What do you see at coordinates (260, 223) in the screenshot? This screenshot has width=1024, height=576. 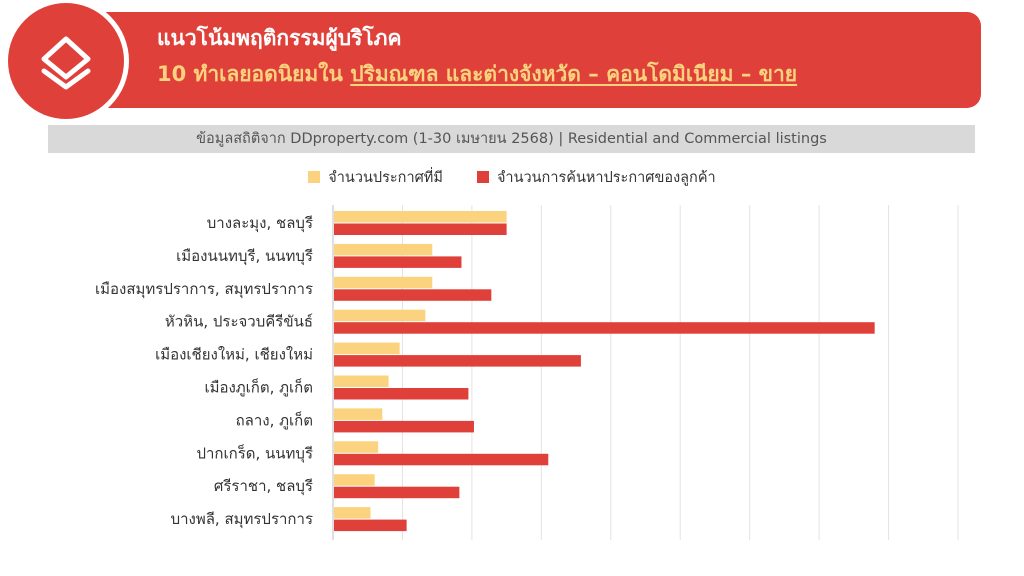 I see `category-label: บางละมุง, ชลบุรี` at bounding box center [260, 223].